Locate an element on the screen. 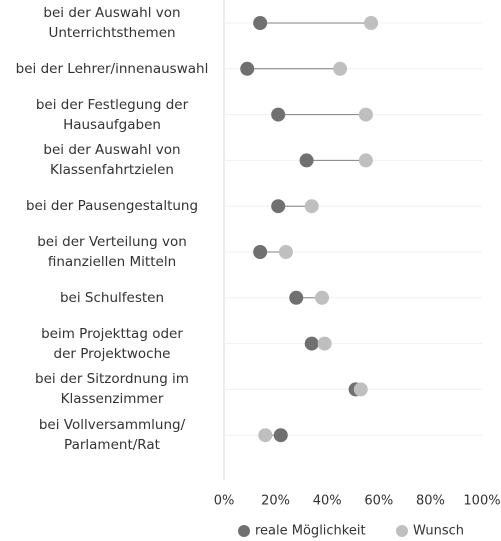  category-label-line: bei der Lehrer/innenauswahl is located at coordinates (112, 68).